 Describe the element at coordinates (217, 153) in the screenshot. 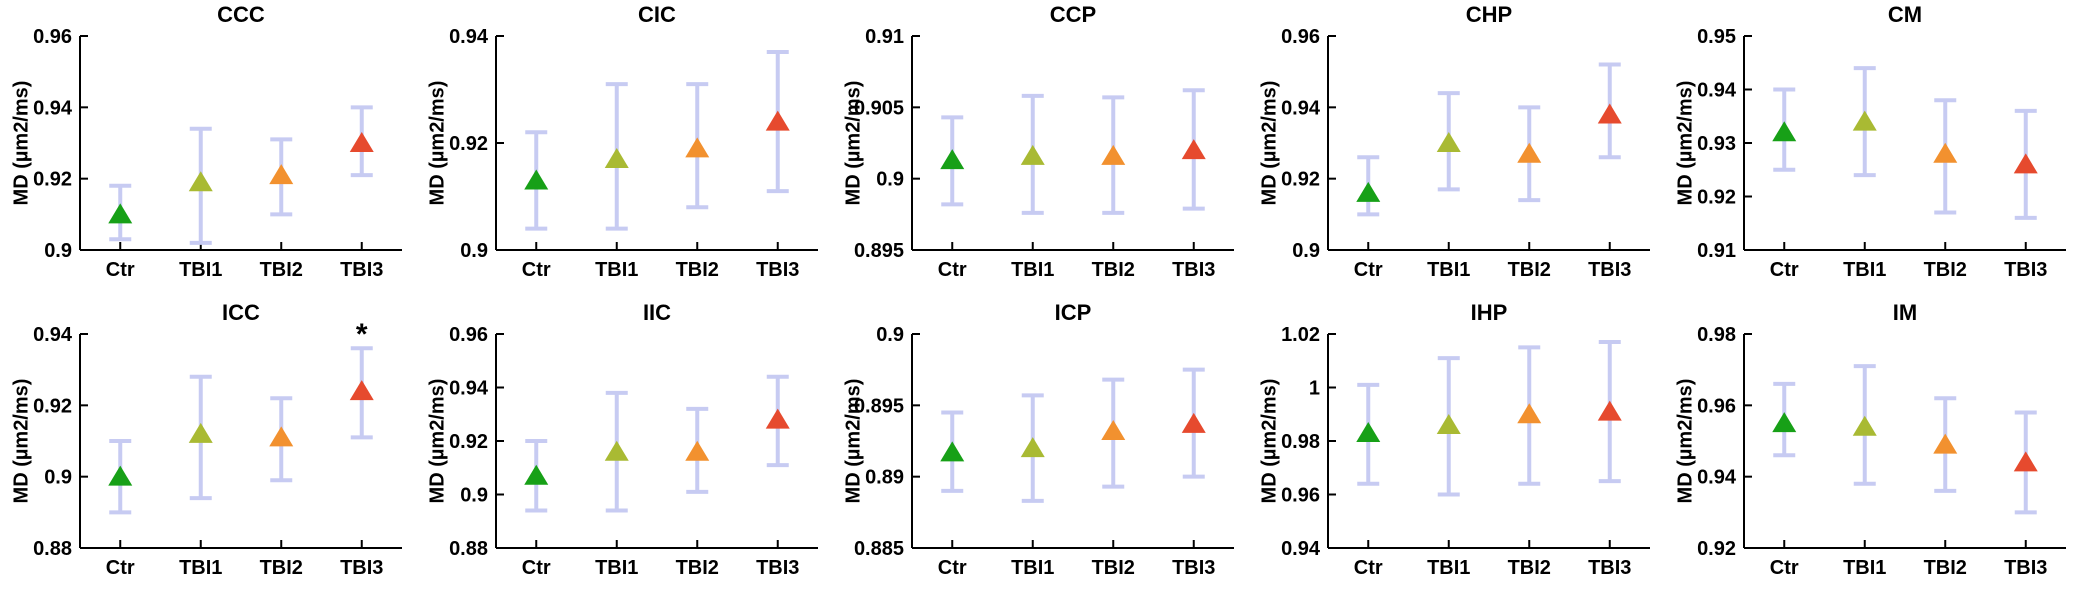

I see `plot-canvas-ccc: 0.9 0.92 0.94 0.96 Ctr TBI1 TBI2 TBI3` at that location.